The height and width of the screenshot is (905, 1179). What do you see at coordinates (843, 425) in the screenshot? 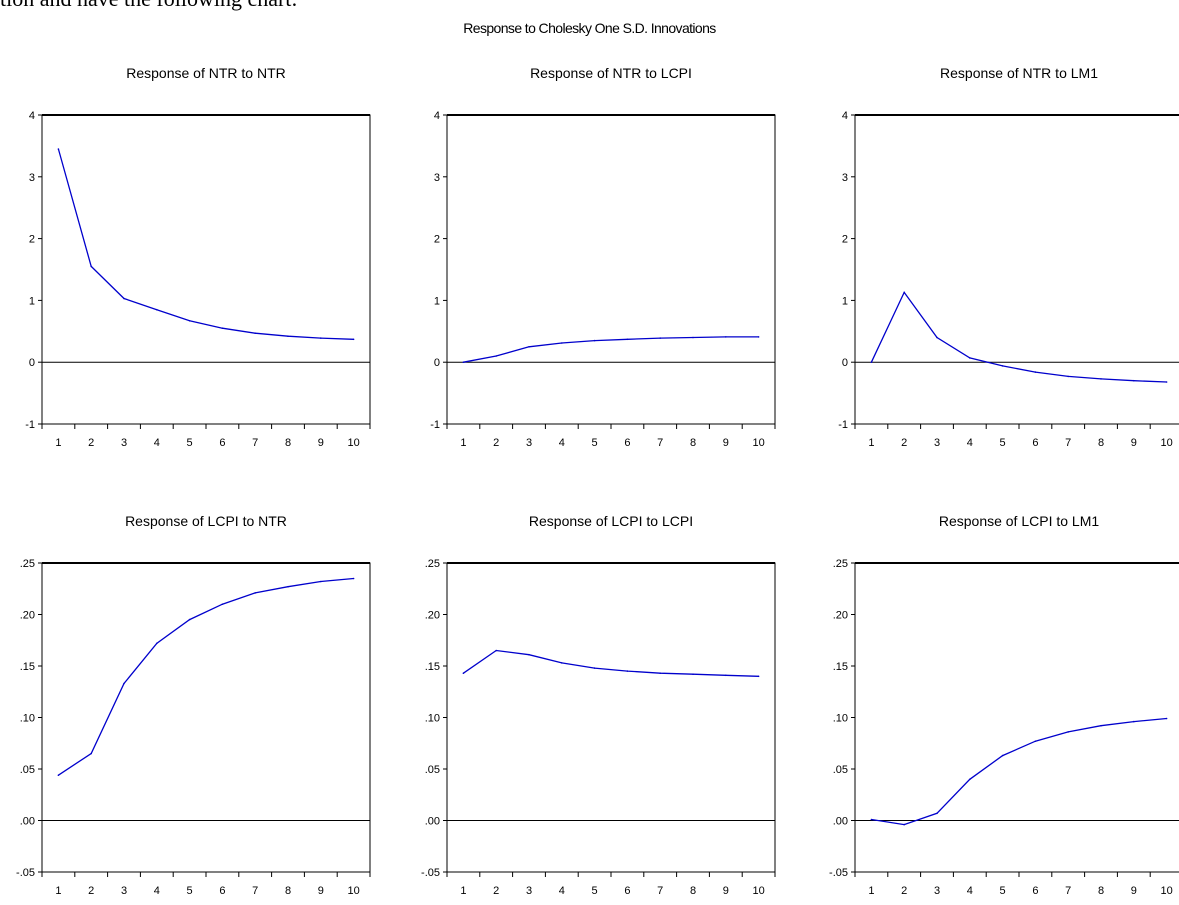
I see `chart-3-ytick-label: -1` at bounding box center [843, 425].